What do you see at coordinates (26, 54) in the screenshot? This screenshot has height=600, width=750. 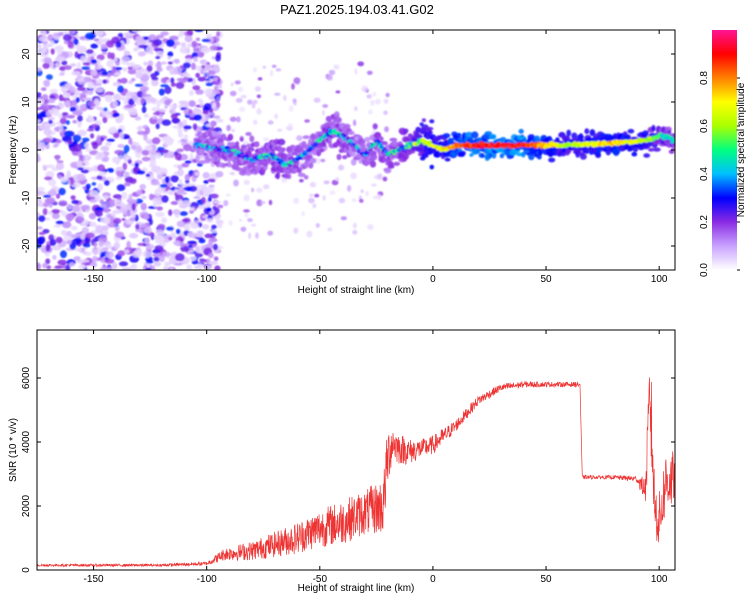 I see `spectrogram-y-tick-label: 20` at bounding box center [26, 54].